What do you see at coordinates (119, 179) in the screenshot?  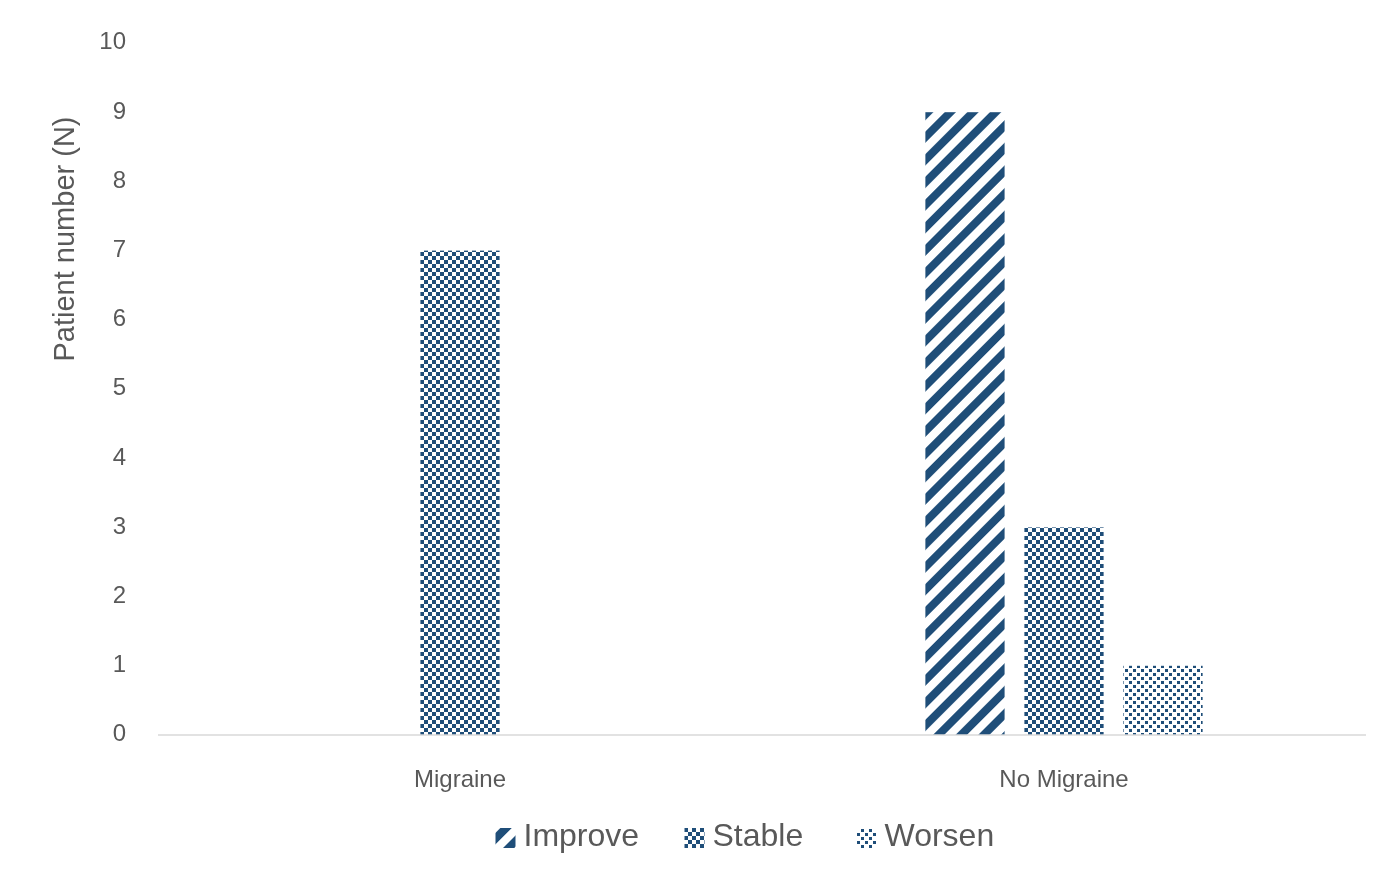 I see `y-tick-label: 8` at bounding box center [119, 179].